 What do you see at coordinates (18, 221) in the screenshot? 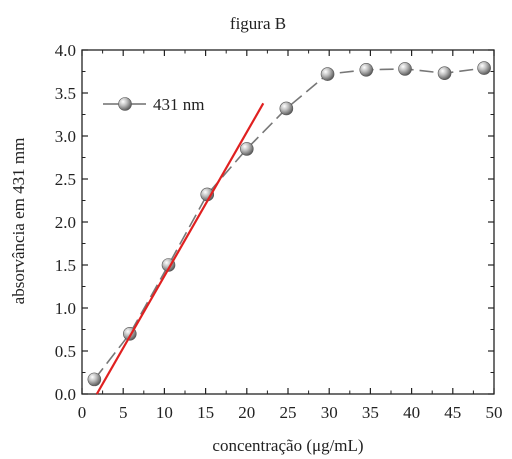
I see `y-axis-label: absorvância em 431 mm` at bounding box center [18, 221].